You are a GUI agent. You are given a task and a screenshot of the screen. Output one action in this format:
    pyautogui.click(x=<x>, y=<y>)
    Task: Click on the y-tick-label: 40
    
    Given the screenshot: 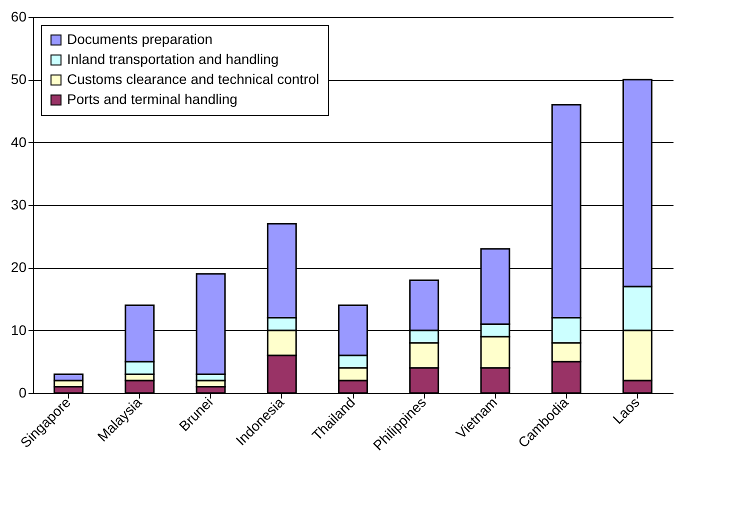 What is the action you would take?
    pyautogui.click(x=18, y=142)
    